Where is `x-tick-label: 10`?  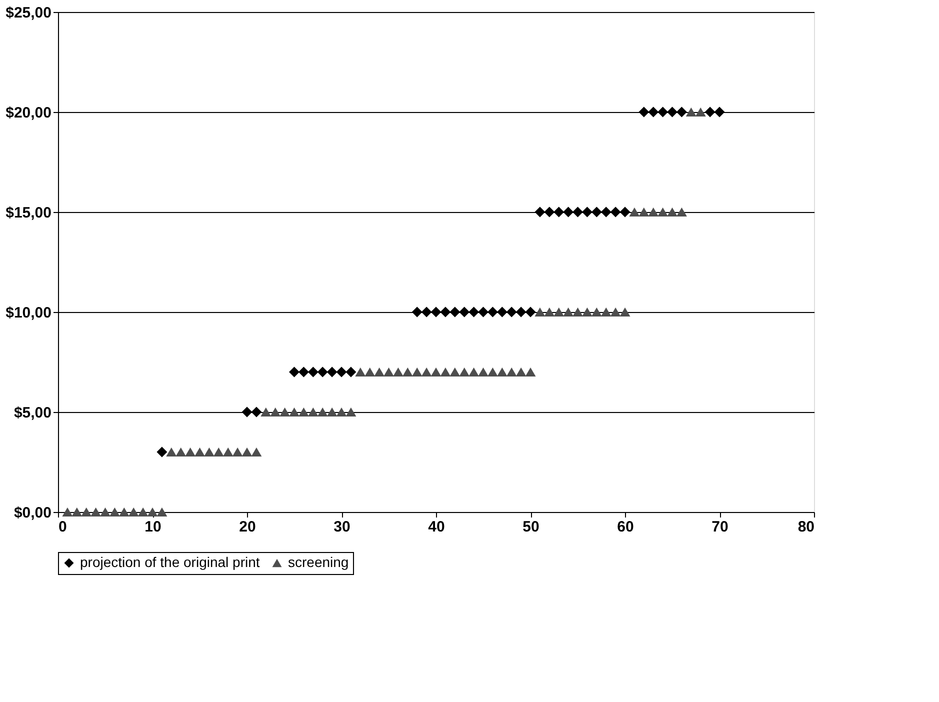
x-tick-label: 10 is located at coordinates (153, 527).